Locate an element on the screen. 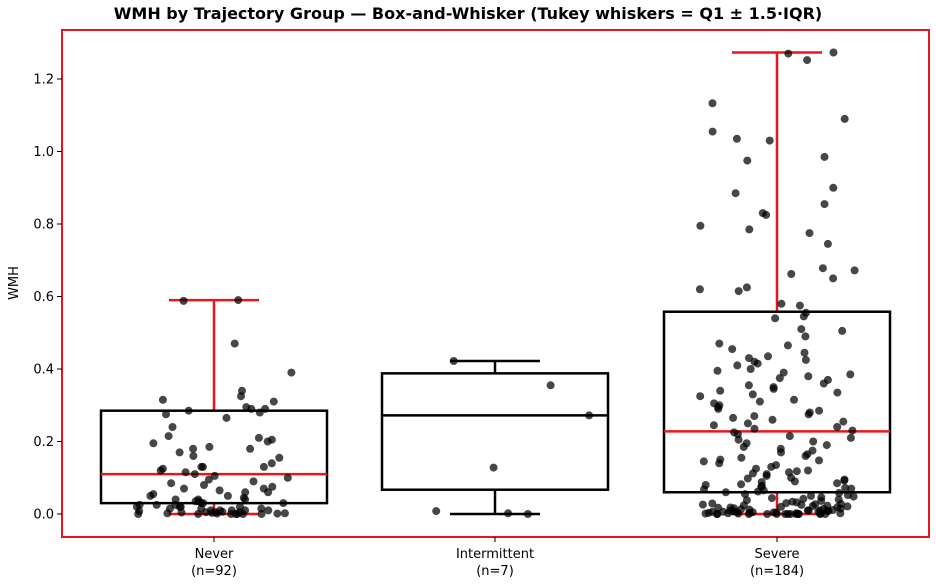 Image resolution: width=936 pixels, height=587 pixels. y-tick-label: 0.8 is located at coordinates (43, 225).